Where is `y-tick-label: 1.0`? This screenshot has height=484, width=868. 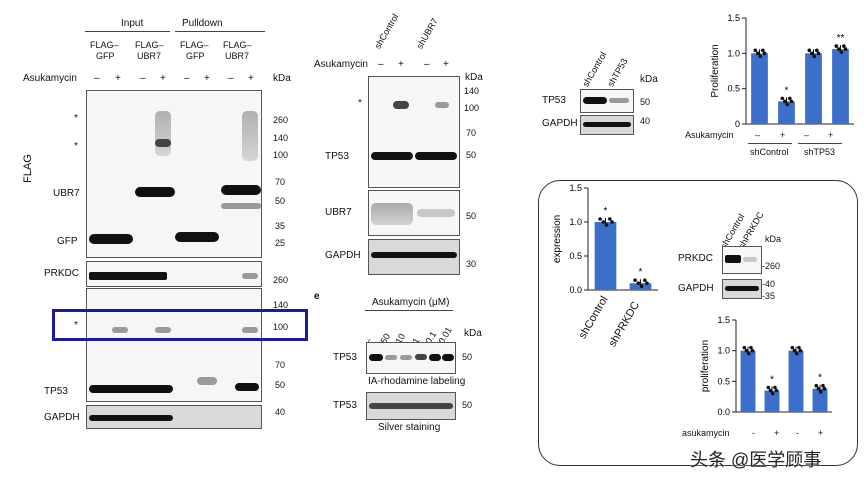 y-tick-label: 1.0 is located at coordinates (723, 351).